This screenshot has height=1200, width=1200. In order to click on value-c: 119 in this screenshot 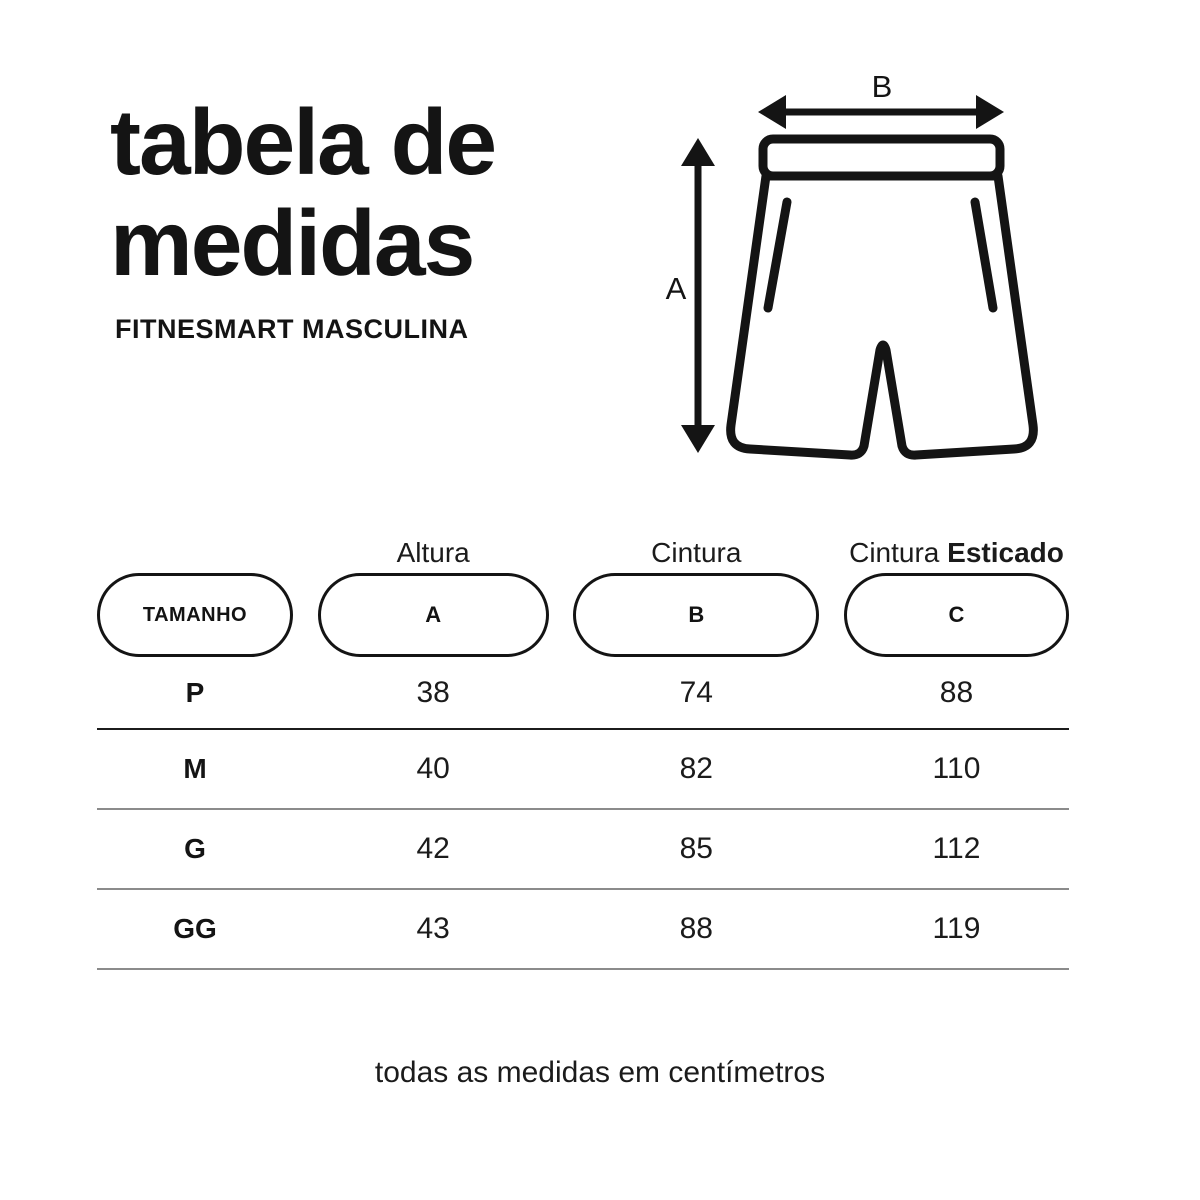, I will do `click(956, 928)`.